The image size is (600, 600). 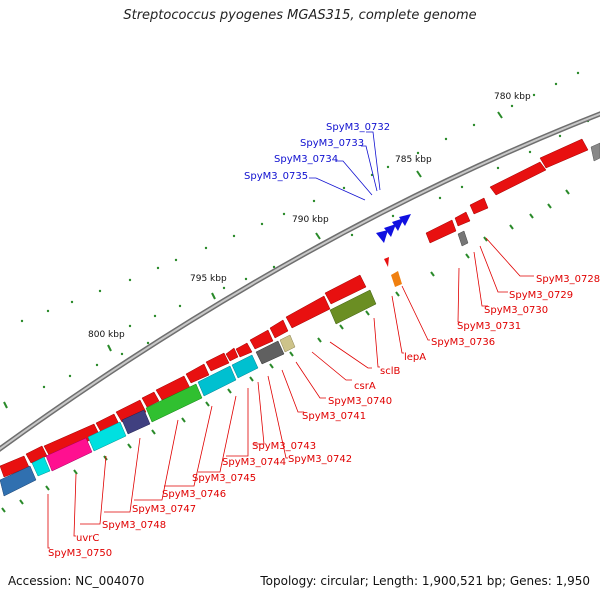 What do you see at coordinates (284, 446) in the screenshot?
I see `gene-label-red: SpyM3_0743` at bounding box center [284, 446].